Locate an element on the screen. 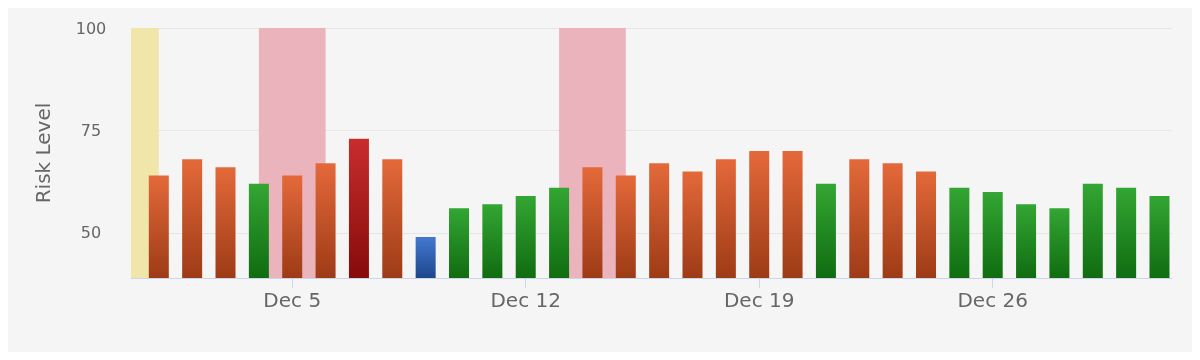 The height and width of the screenshot is (360, 1200). x-tick-label: Dec 5 is located at coordinates (292, 300).